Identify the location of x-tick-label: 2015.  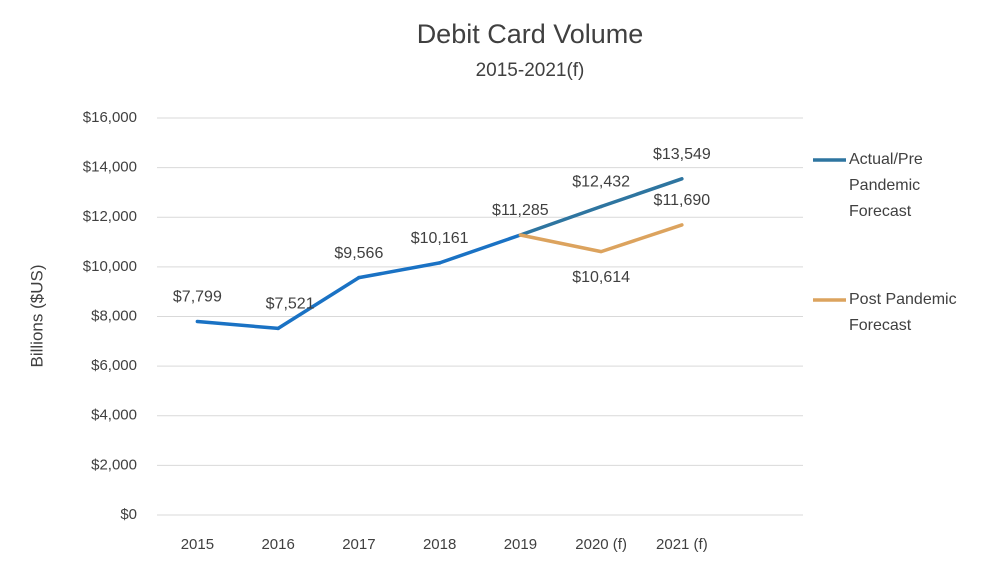
(197, 544).